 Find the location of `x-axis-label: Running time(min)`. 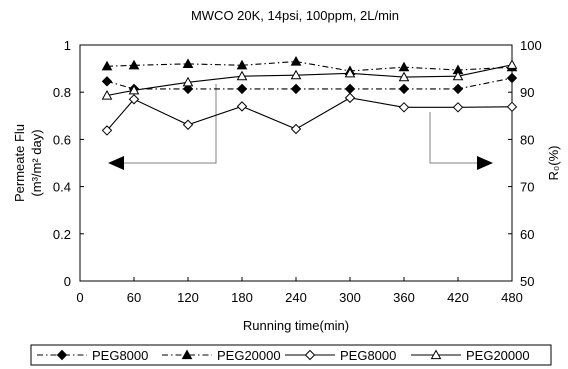

x-axis-label: Running time(min) is located at coordinates (296, 325).